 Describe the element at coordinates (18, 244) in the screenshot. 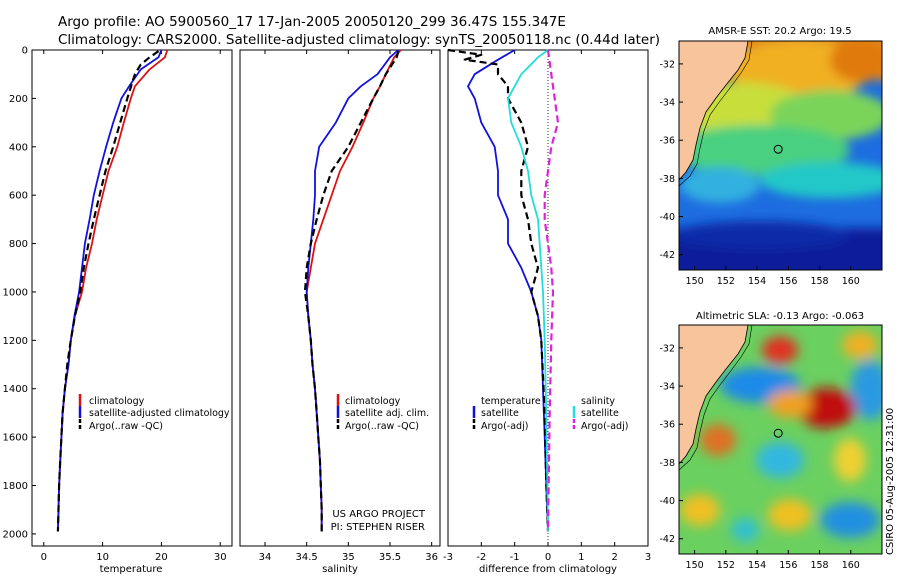

I see `y-tick-label: 800` at that location.